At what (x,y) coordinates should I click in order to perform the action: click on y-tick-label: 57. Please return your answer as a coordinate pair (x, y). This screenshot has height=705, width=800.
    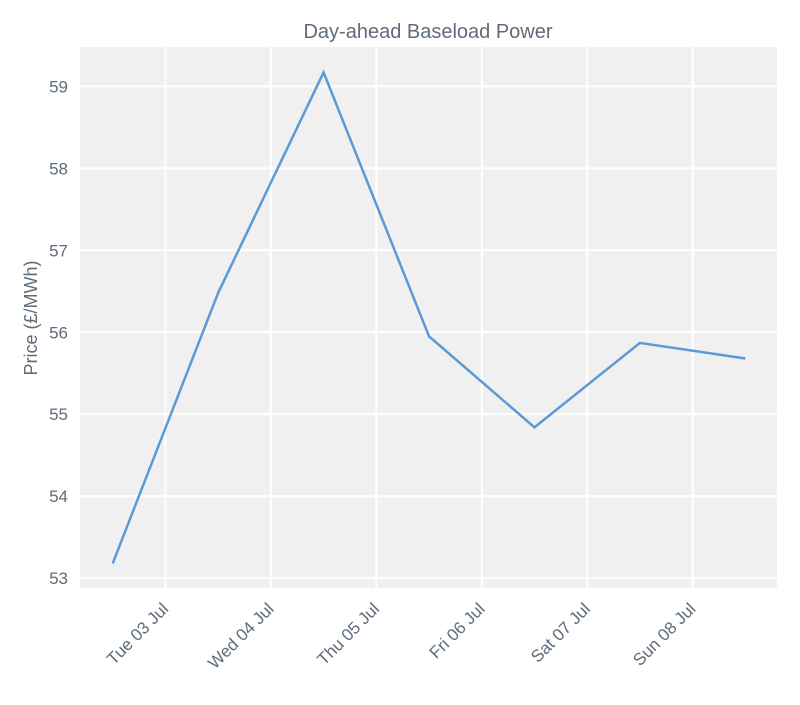
    Looking at the image, I should click on (58, 250).